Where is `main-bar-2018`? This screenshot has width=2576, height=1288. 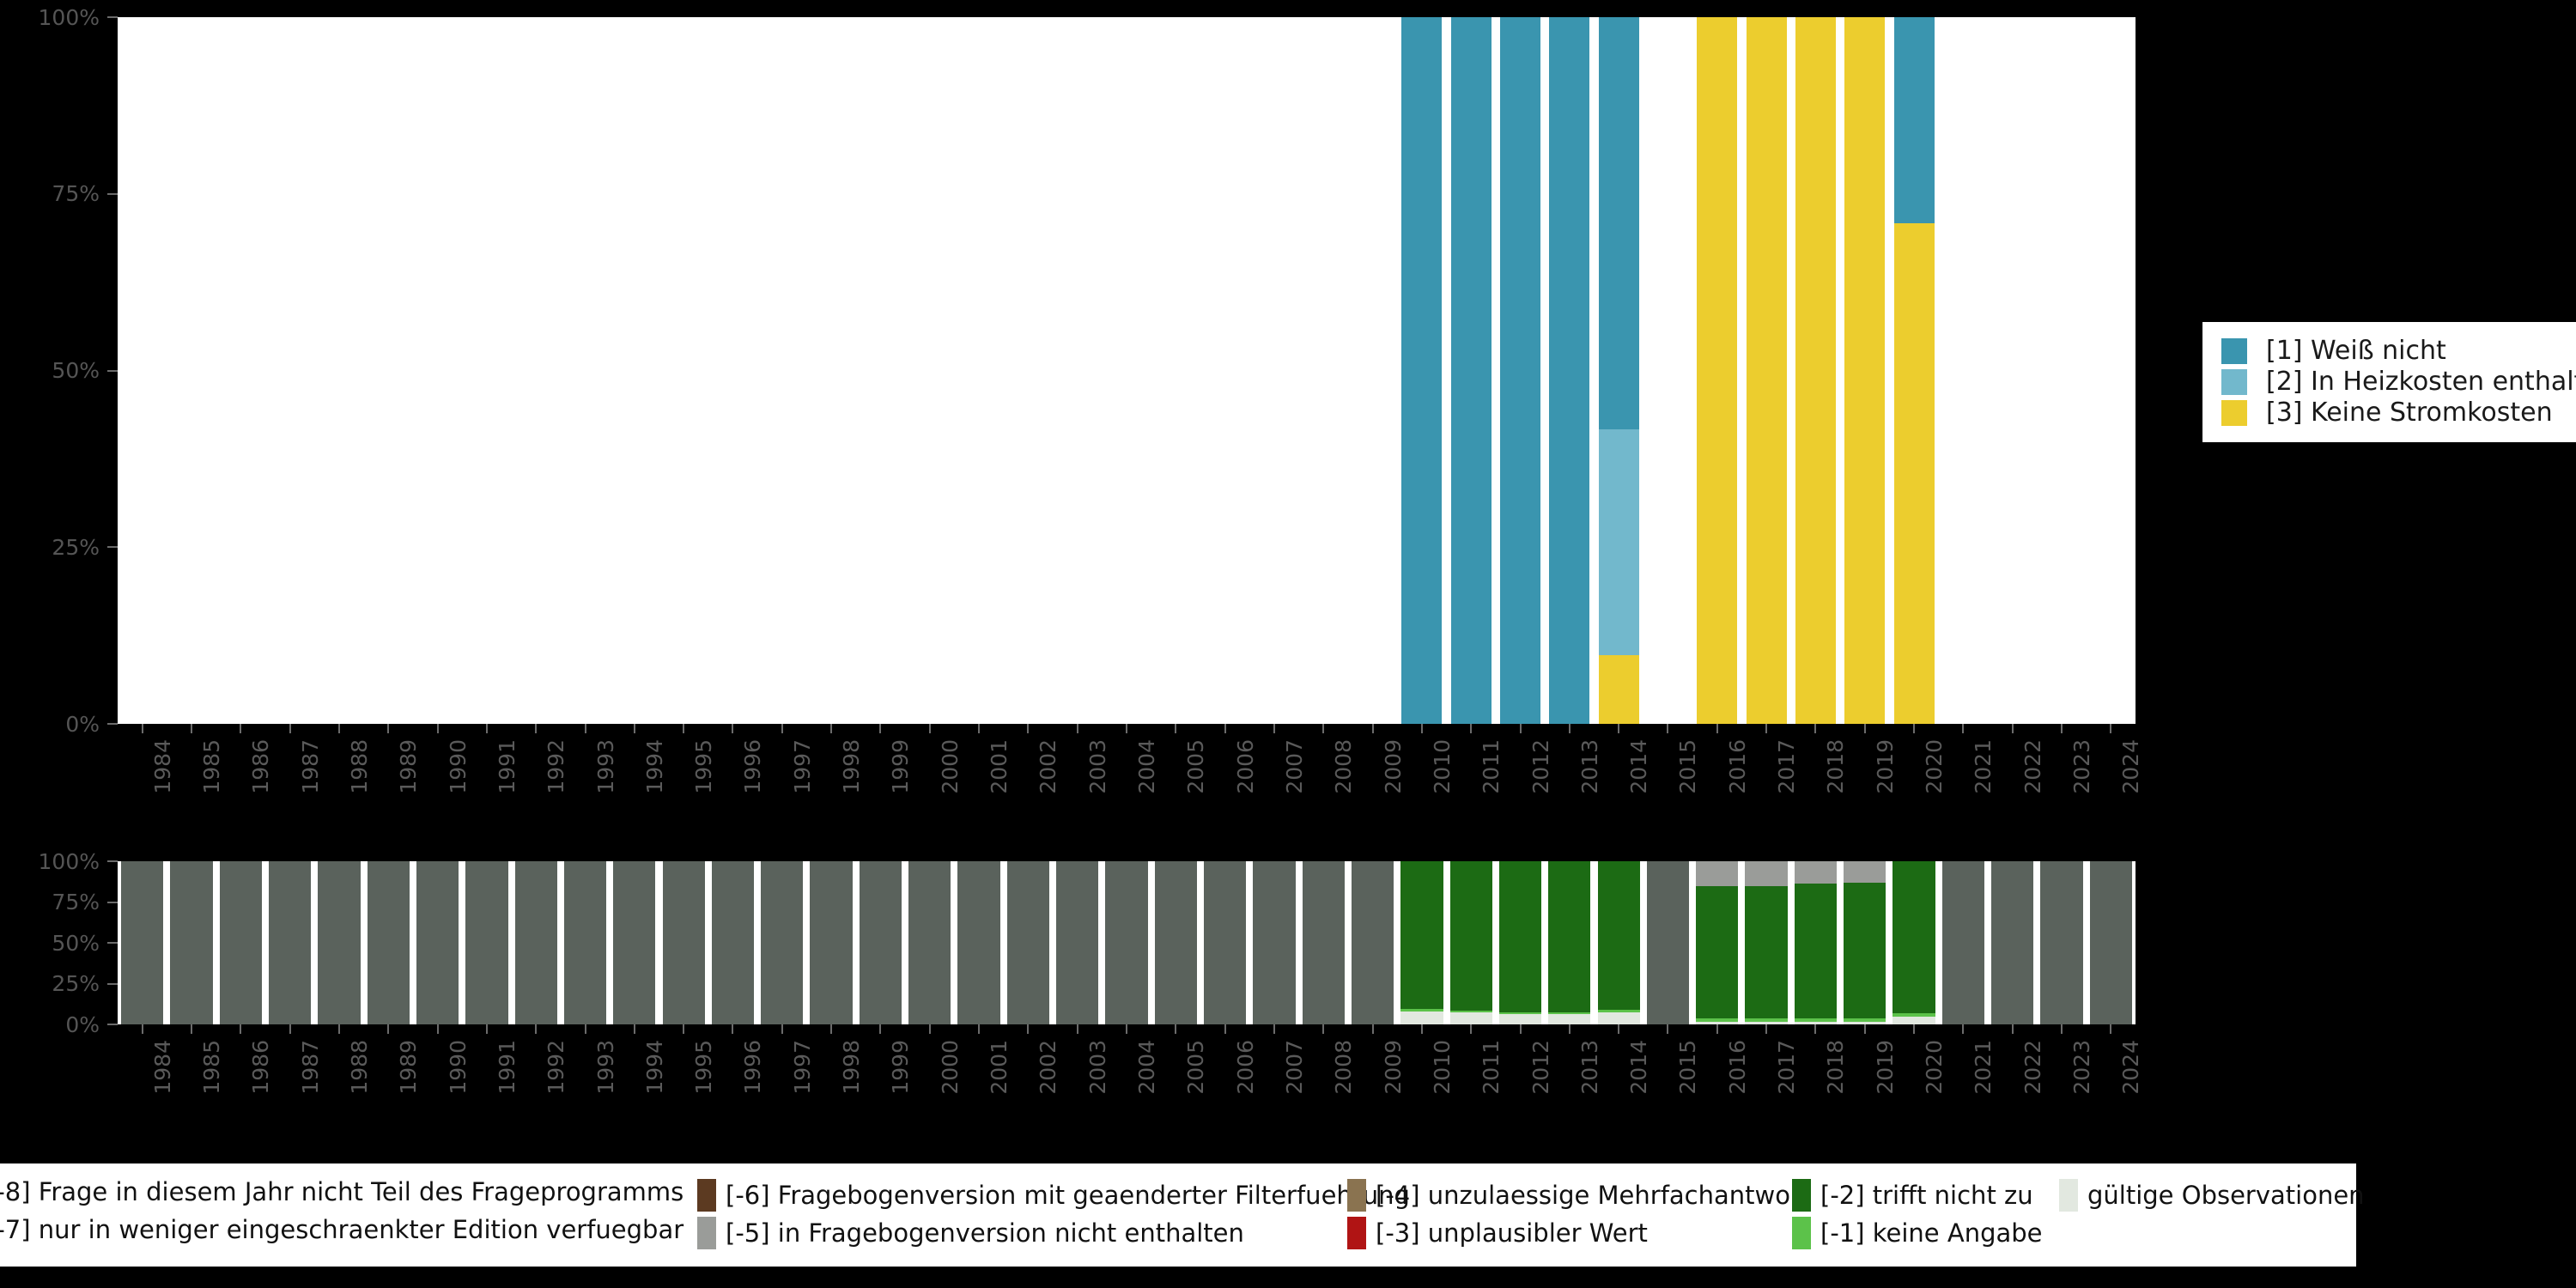
main-bar-2018 is located at coordinates (1815, 370).